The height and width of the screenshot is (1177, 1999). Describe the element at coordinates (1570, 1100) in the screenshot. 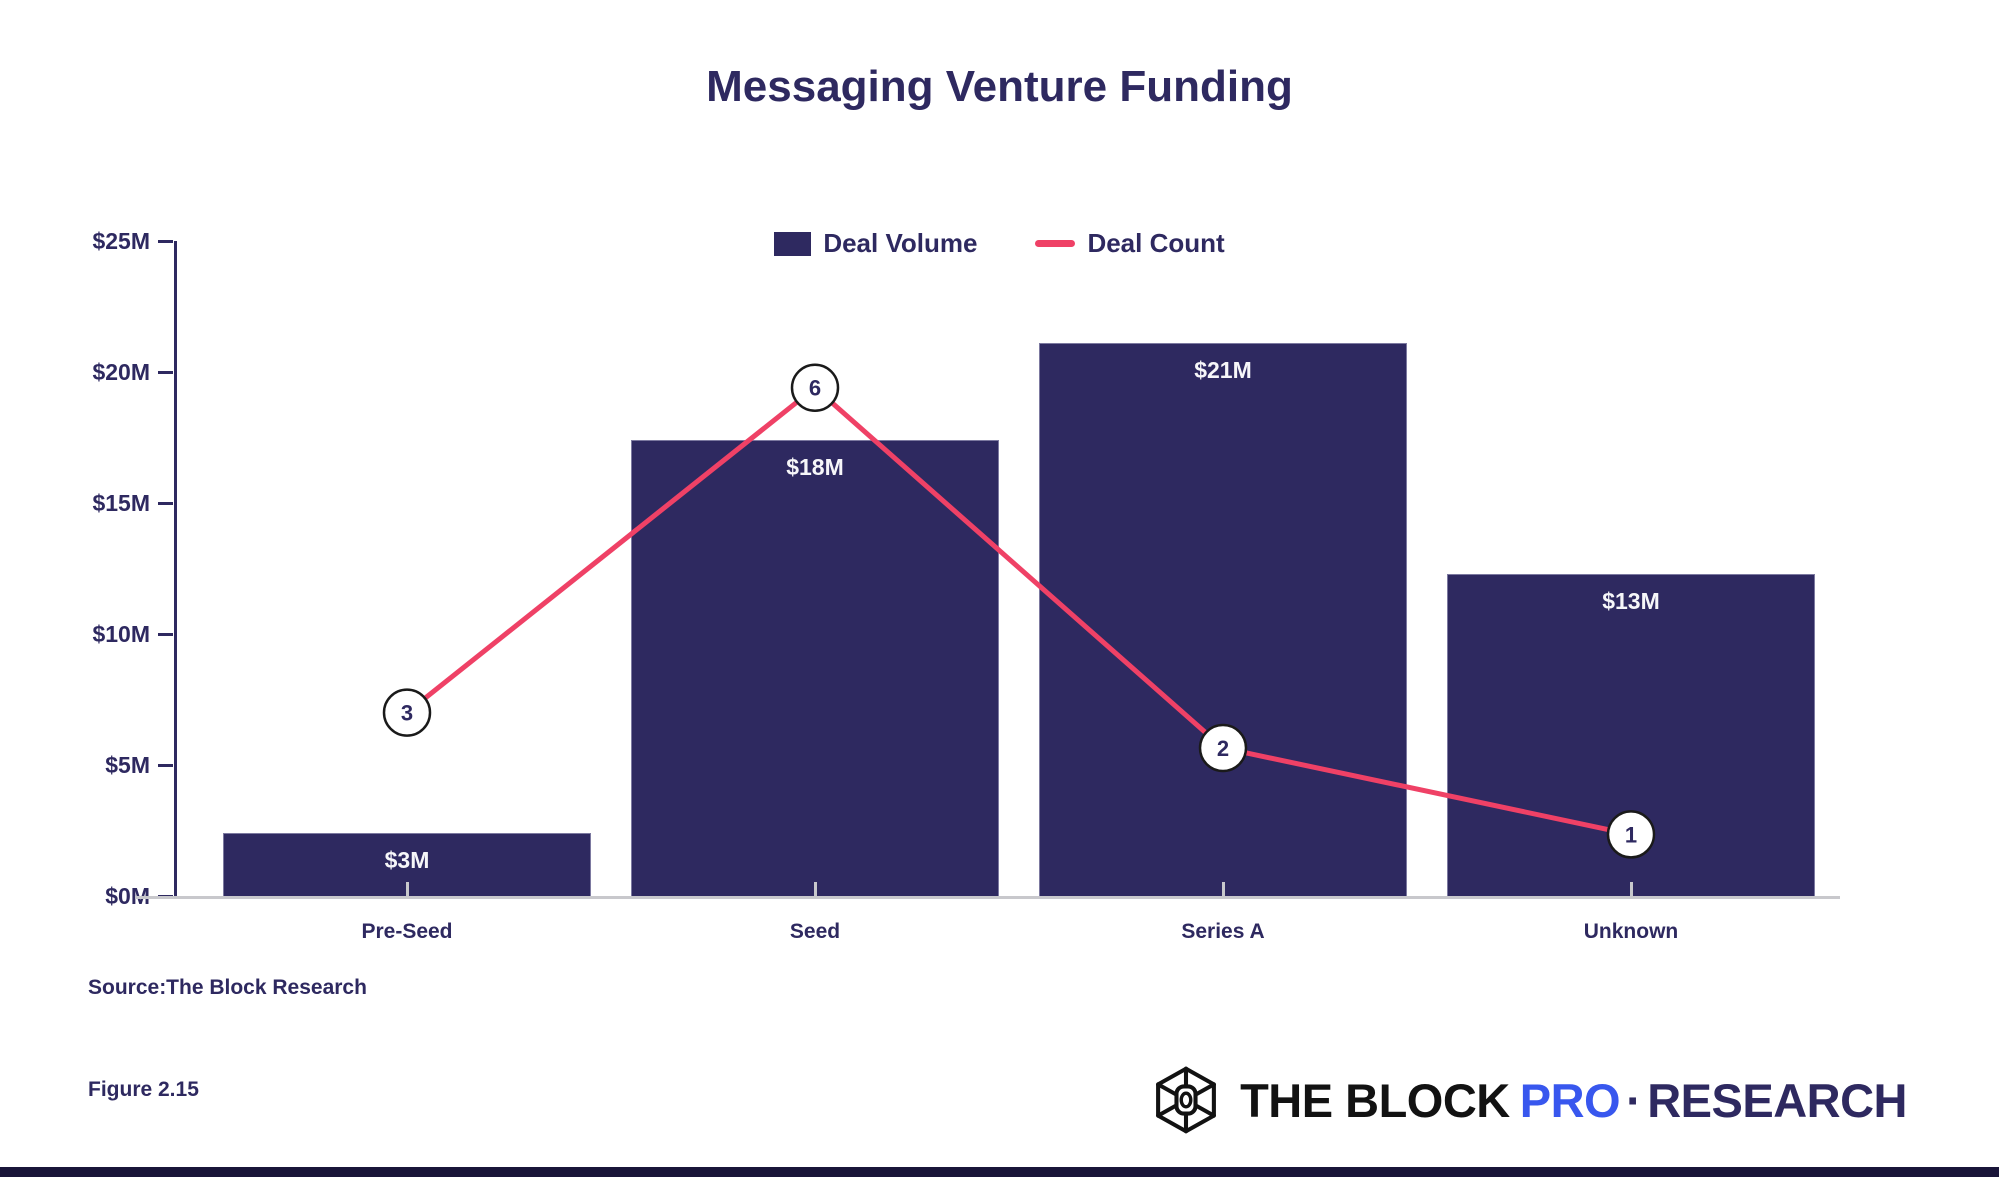

I see `brand-pro-text: PRO` at that location.